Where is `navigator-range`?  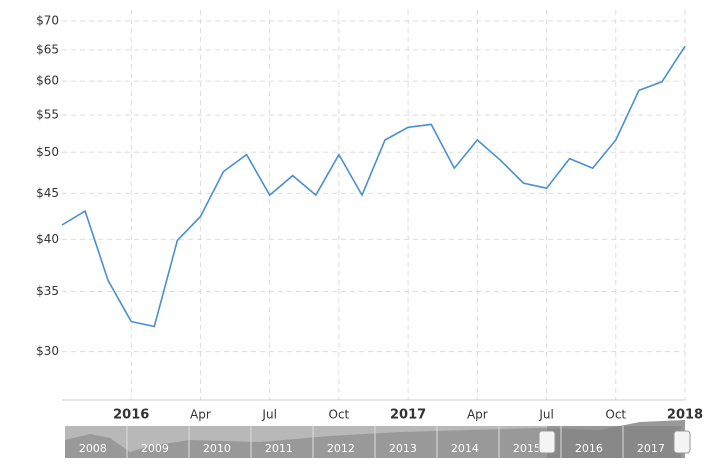
navigator-range is located at coordinates (614, 442).